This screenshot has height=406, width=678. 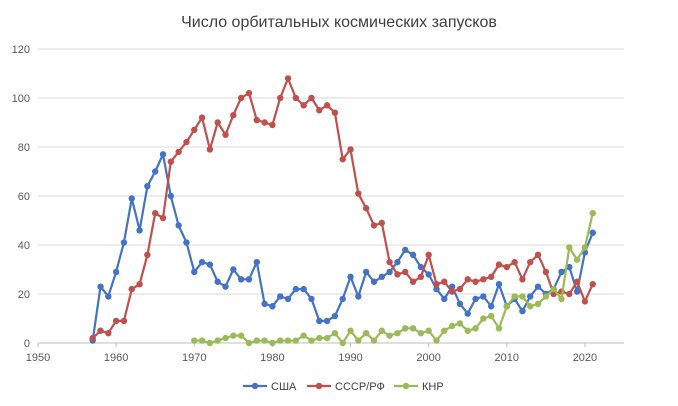 What do you see at coordinates (24, 197) in the screenshot?
I see `y-tick-label: 60` at bounding box center [24, 197].